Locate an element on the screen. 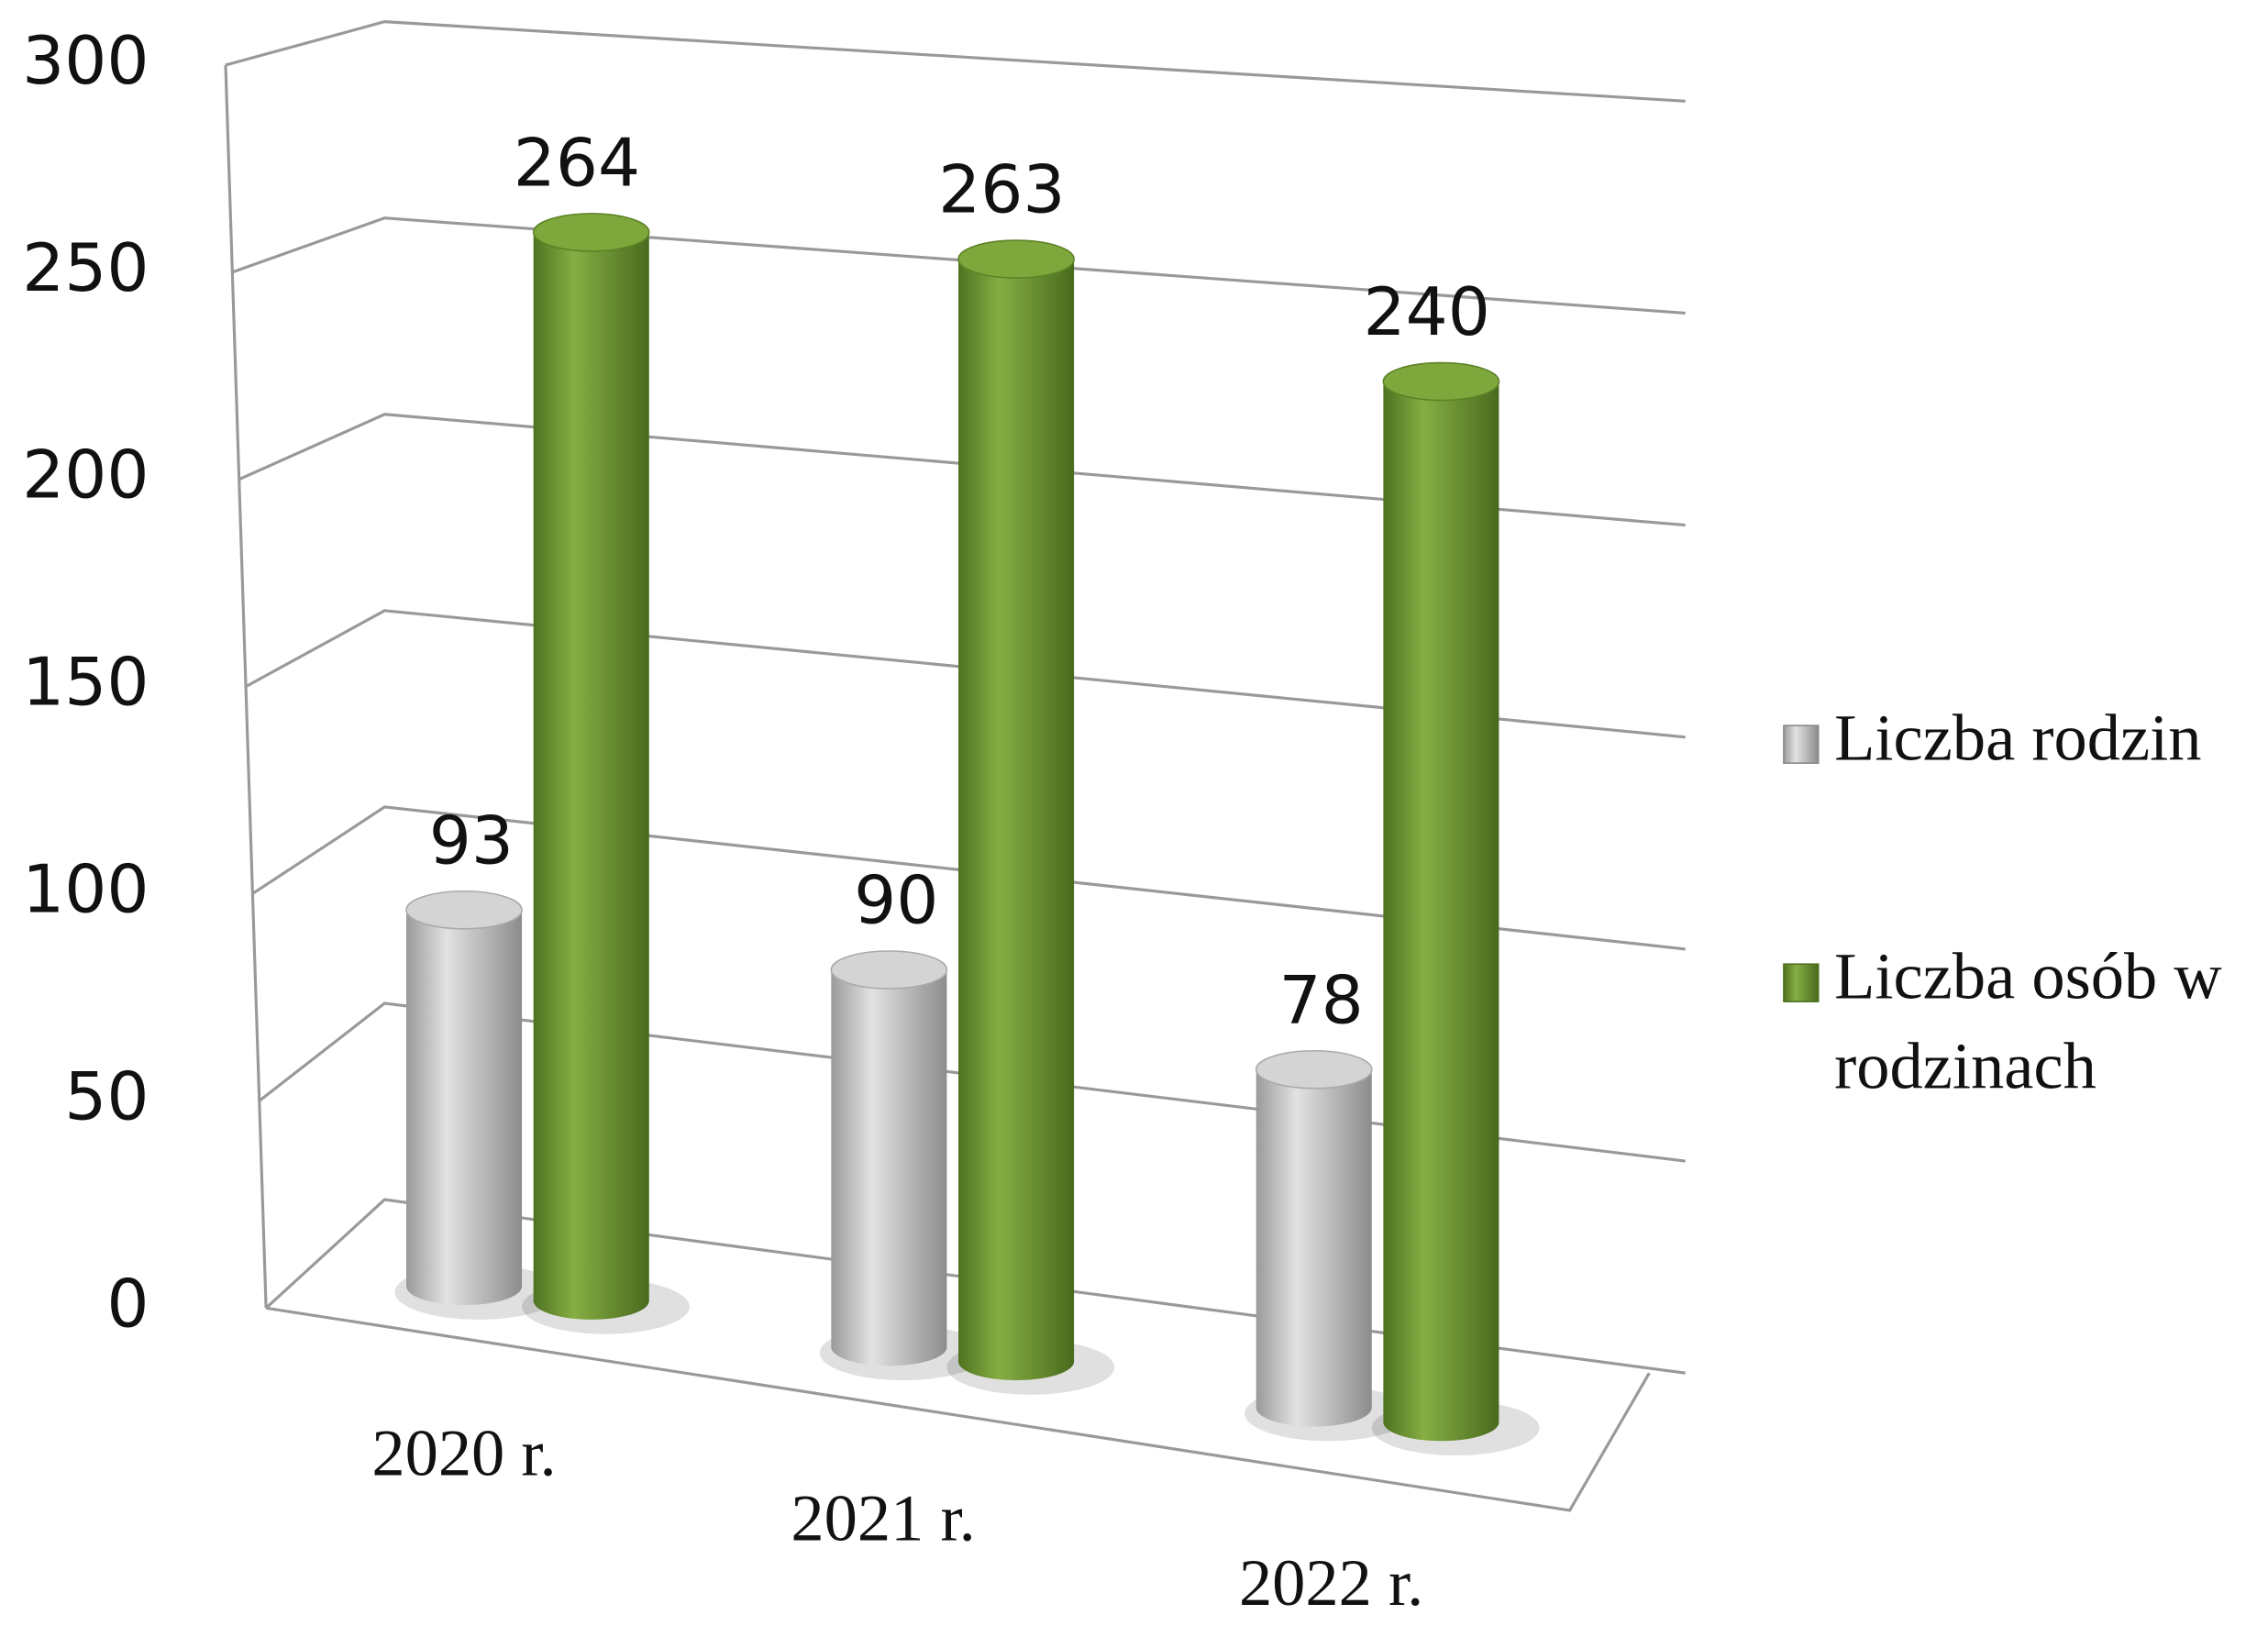 The image size is (2268, 1626). x-tick-label: 2021 r. is located at coordinates (883, 1517).